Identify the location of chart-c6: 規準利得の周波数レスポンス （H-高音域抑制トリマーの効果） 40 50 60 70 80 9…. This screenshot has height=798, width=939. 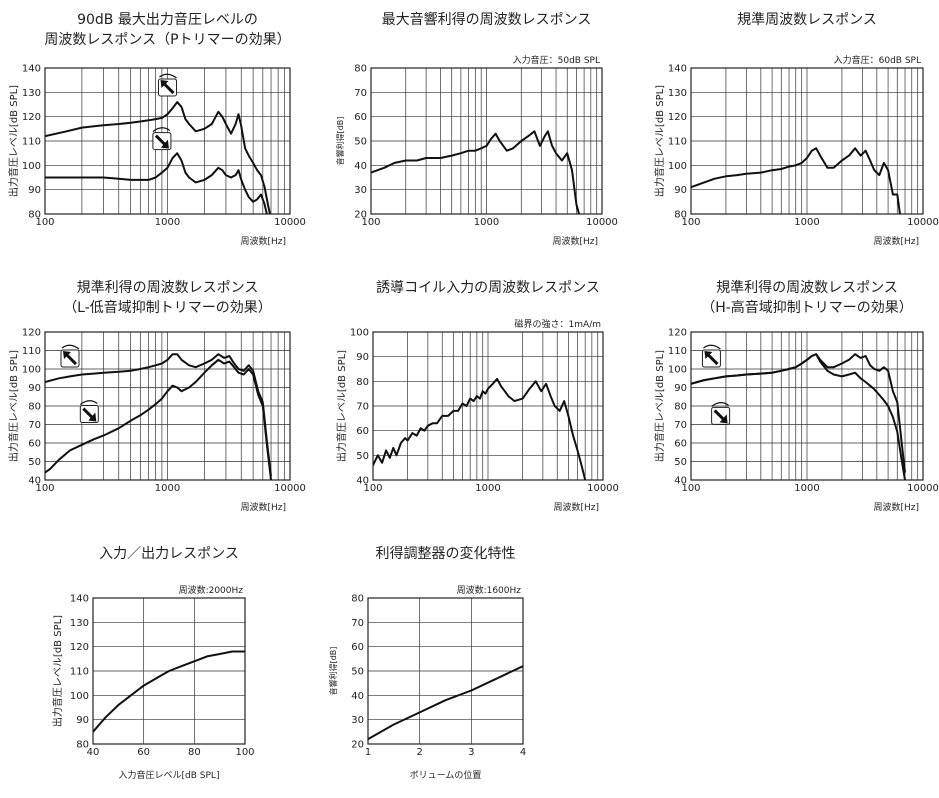
(782, 399).